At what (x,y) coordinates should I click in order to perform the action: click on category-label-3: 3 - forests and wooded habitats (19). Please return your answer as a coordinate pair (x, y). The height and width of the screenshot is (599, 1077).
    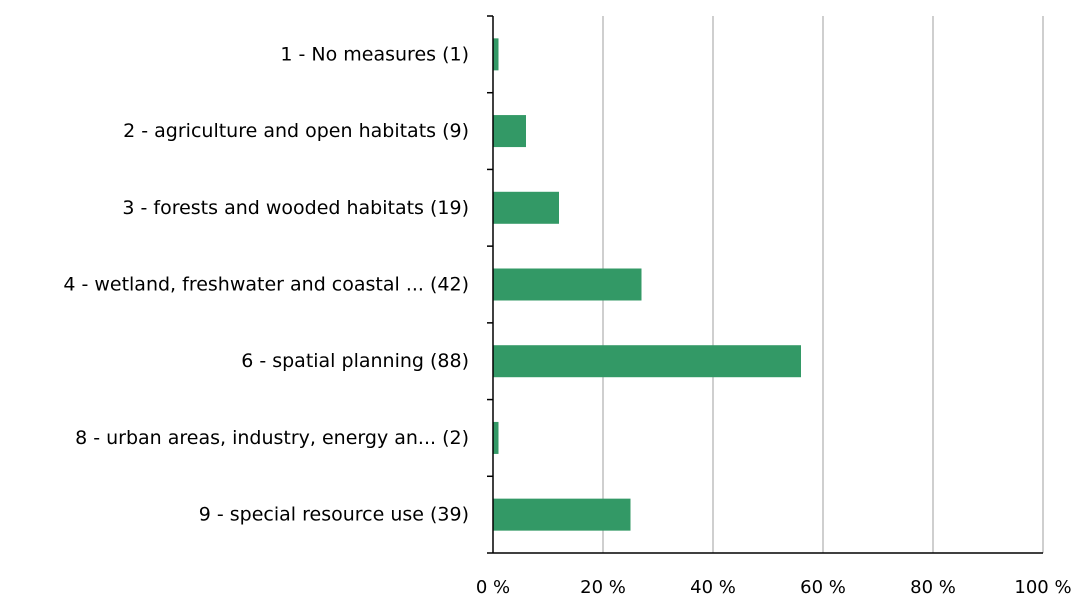
    Looking at the image, I should click on (295, 208).